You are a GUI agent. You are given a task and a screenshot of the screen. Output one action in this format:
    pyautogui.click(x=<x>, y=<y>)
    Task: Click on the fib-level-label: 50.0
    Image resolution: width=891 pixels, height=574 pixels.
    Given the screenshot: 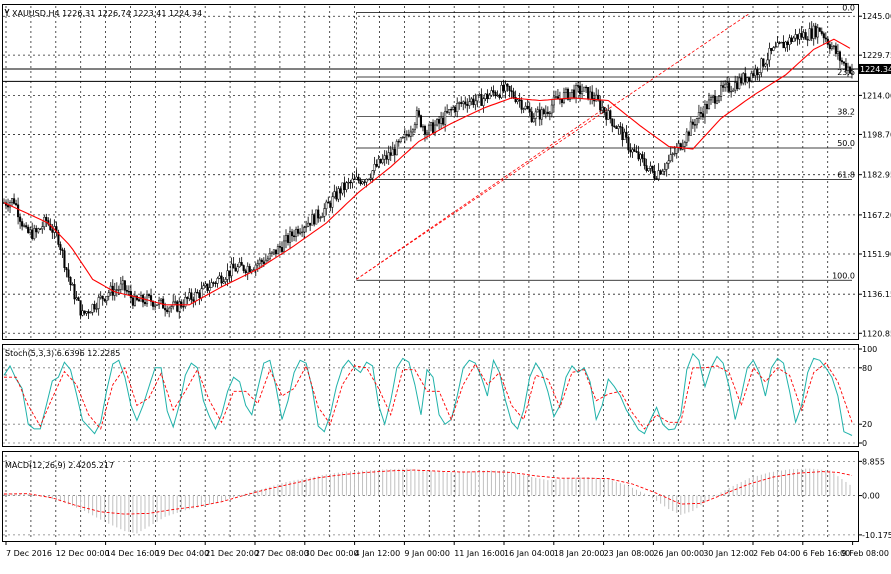 What is the action you would take?
    pyautogui.click(x=846, y=143)
    